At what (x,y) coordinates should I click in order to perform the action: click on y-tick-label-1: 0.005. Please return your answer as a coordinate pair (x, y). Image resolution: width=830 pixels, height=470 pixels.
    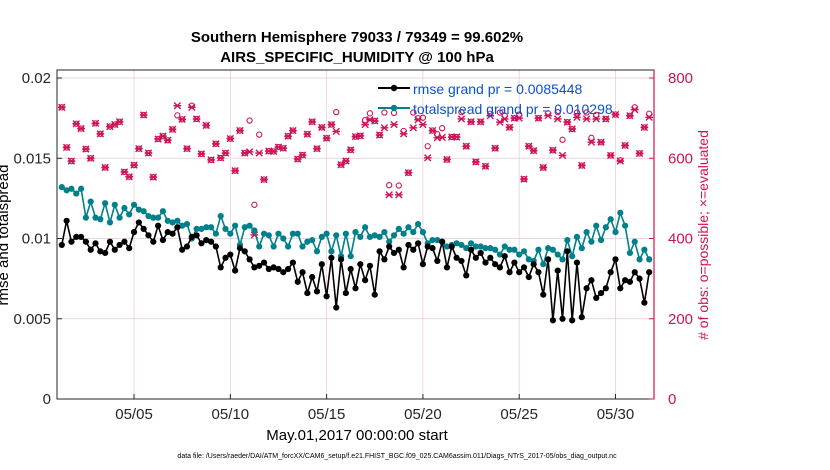
    Looking at the image, I should click on (32, 319).